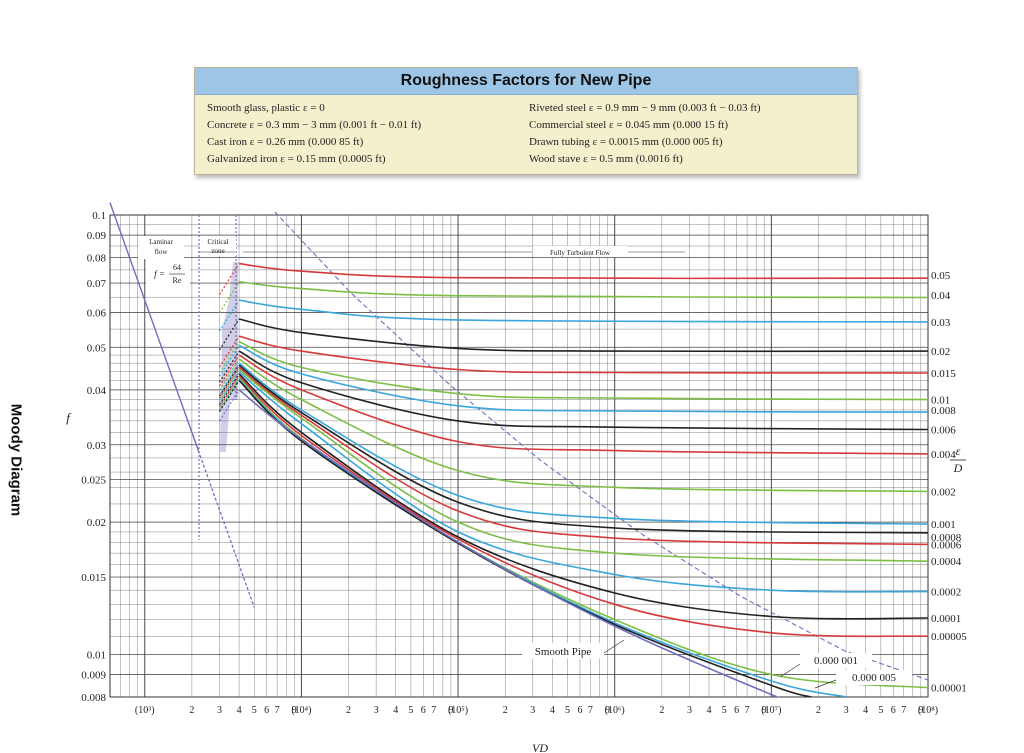  What do you see at coordinates (218, 246) in the screenshot?
I see `critical-label-bg` at bounding box center [218, 246].